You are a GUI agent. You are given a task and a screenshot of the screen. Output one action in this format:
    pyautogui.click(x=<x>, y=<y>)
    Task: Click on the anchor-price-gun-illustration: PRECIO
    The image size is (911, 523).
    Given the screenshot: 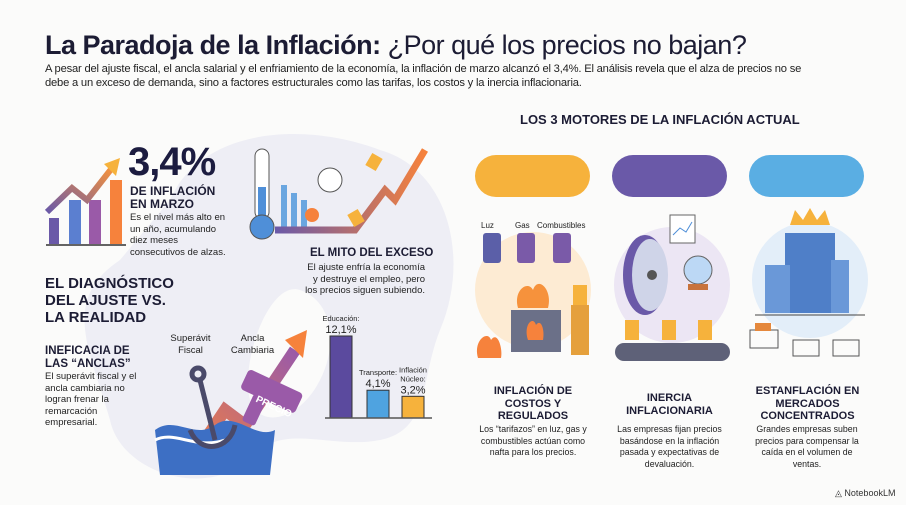 What is the action you would take?
    pyautogui.click(x=230, y=402)
    